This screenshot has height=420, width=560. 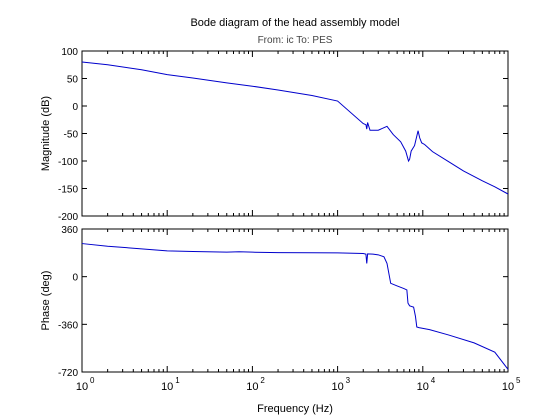 What do you see at coordinates (295, 40) in the screenshot?
I see `figure-subtitle: From: ic To: PES` at bounding box center [295, 40].